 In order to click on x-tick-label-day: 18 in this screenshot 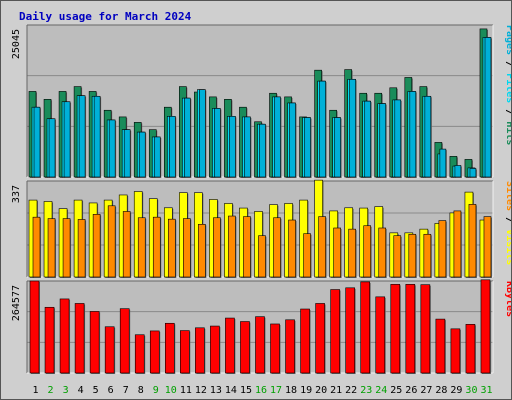, I will do `click(291, 390)`.